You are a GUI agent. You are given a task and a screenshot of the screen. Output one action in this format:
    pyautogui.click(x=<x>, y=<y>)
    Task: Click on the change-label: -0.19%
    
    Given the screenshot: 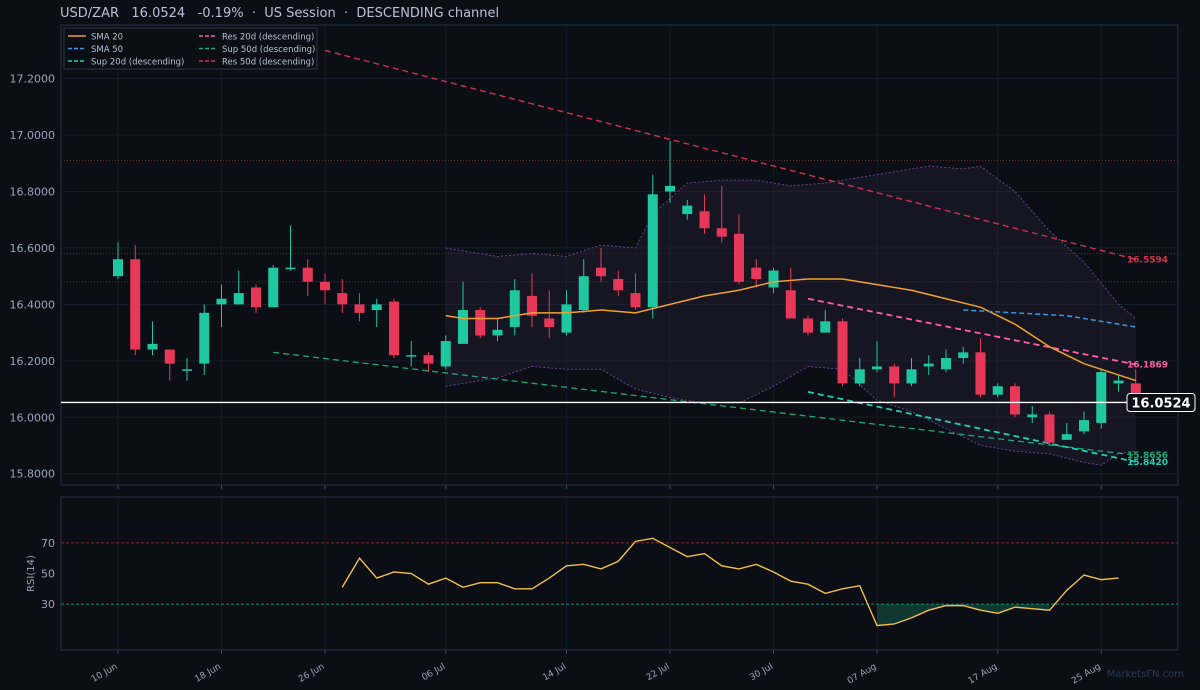 What is the action you would take?
    pyautogui.click(x=220, y=13)
    